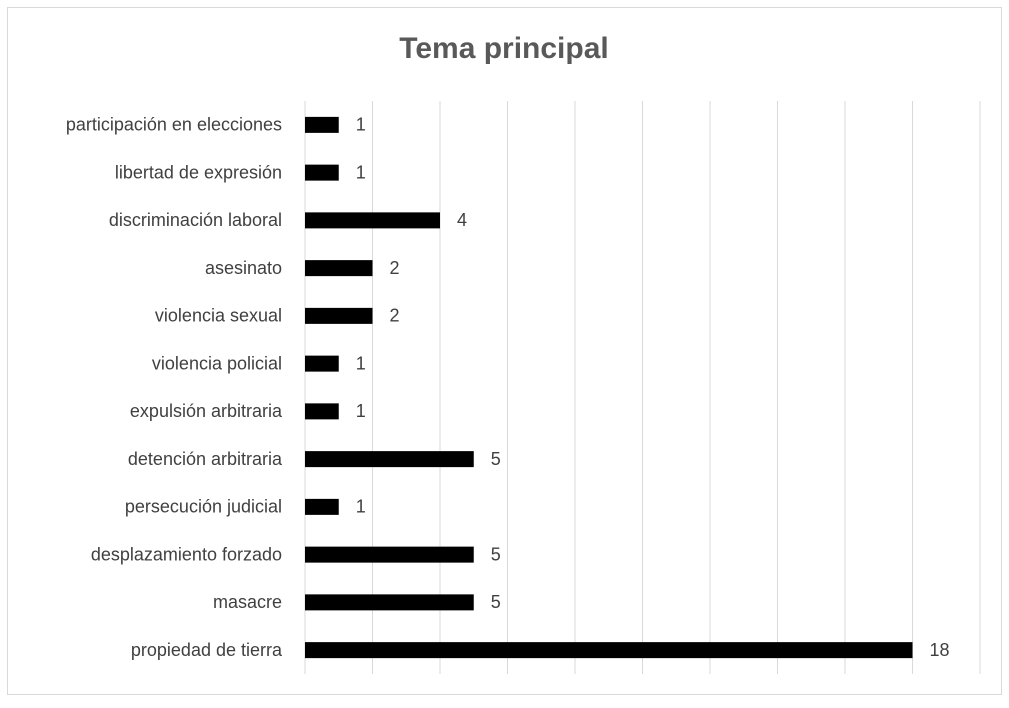 This screenshot has width=1009, height=708. What do you see at coordinates (207, 650) in the screenshot?
I see `y-tick-label: propiedad de tierra` at bounding box center [207, 650].